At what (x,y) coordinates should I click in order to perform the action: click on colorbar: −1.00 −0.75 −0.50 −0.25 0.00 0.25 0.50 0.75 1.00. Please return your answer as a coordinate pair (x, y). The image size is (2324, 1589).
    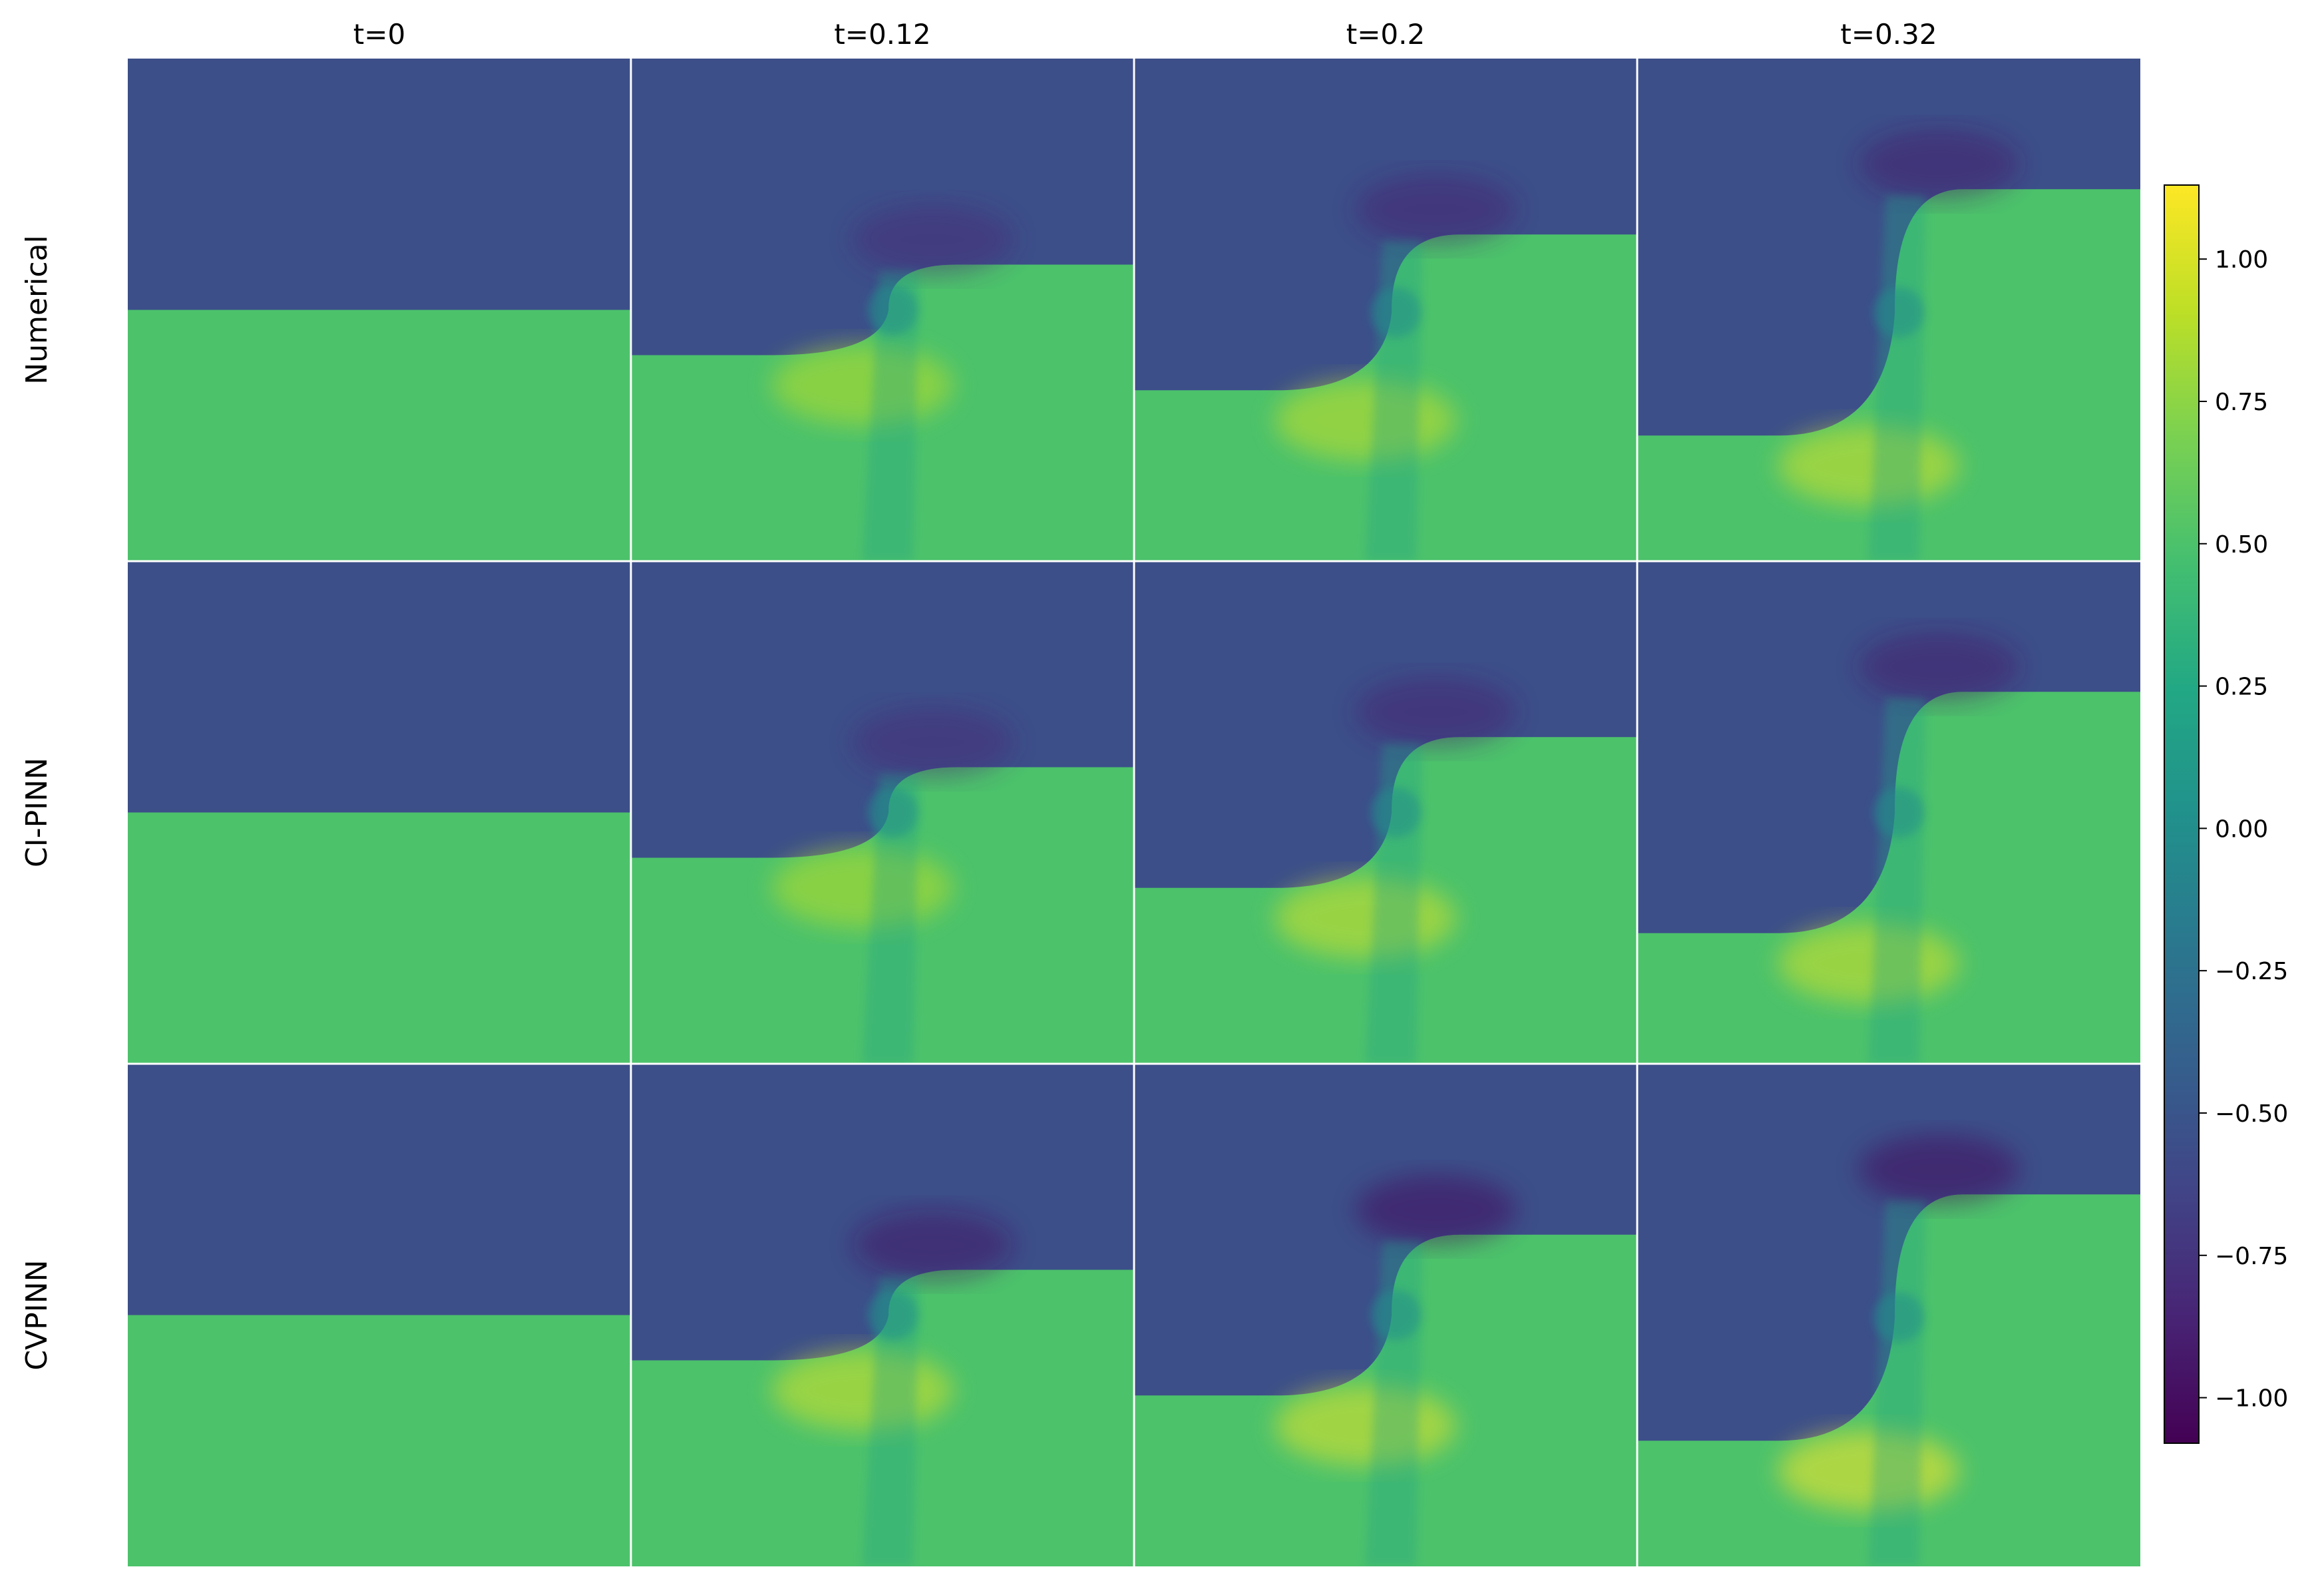
    Looking at the image, I should click on (2226, 814).